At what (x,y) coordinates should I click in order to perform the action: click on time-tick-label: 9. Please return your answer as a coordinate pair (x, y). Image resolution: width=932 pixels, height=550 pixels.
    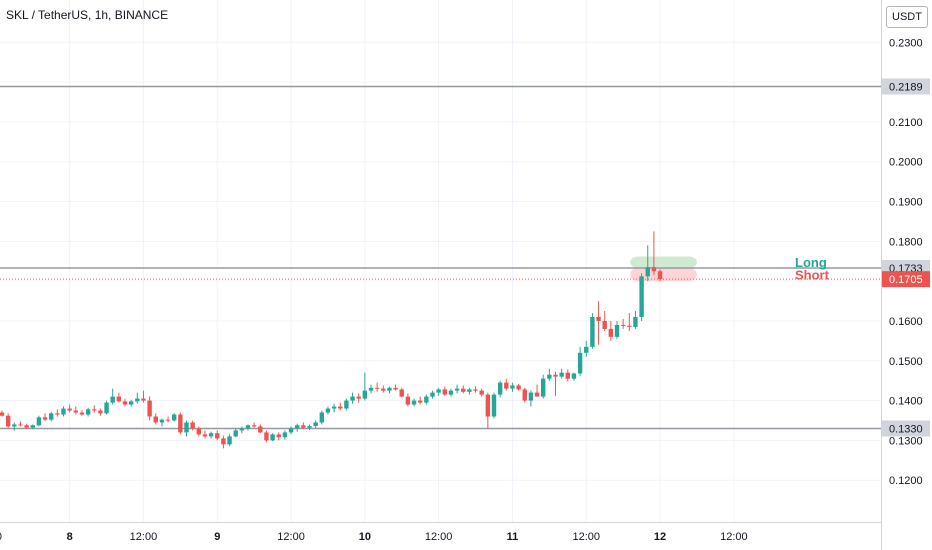
    Looking at the image, I should click on (217, 537).